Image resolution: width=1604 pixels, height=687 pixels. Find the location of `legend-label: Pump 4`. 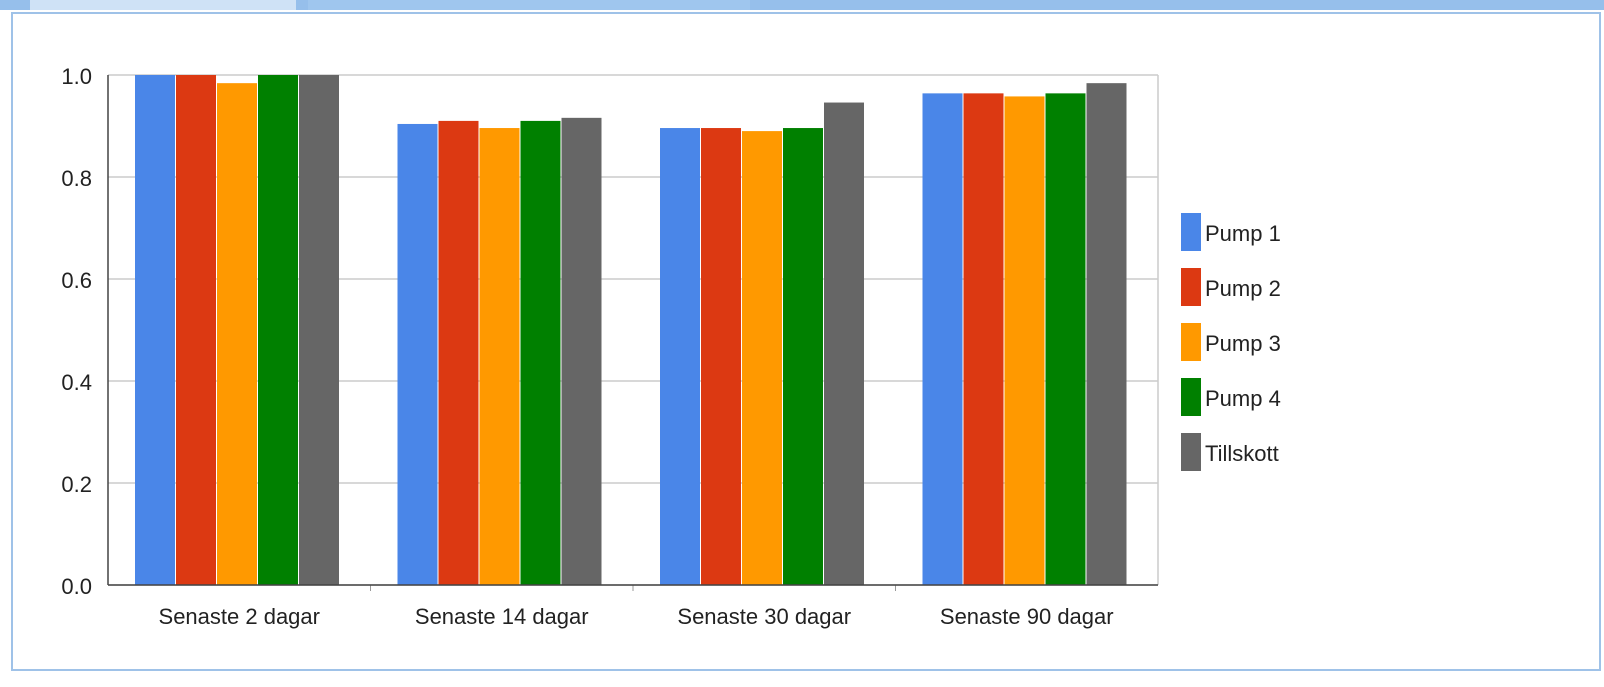

legend-label: Pump 4 is located at coordinates (1243, 398).